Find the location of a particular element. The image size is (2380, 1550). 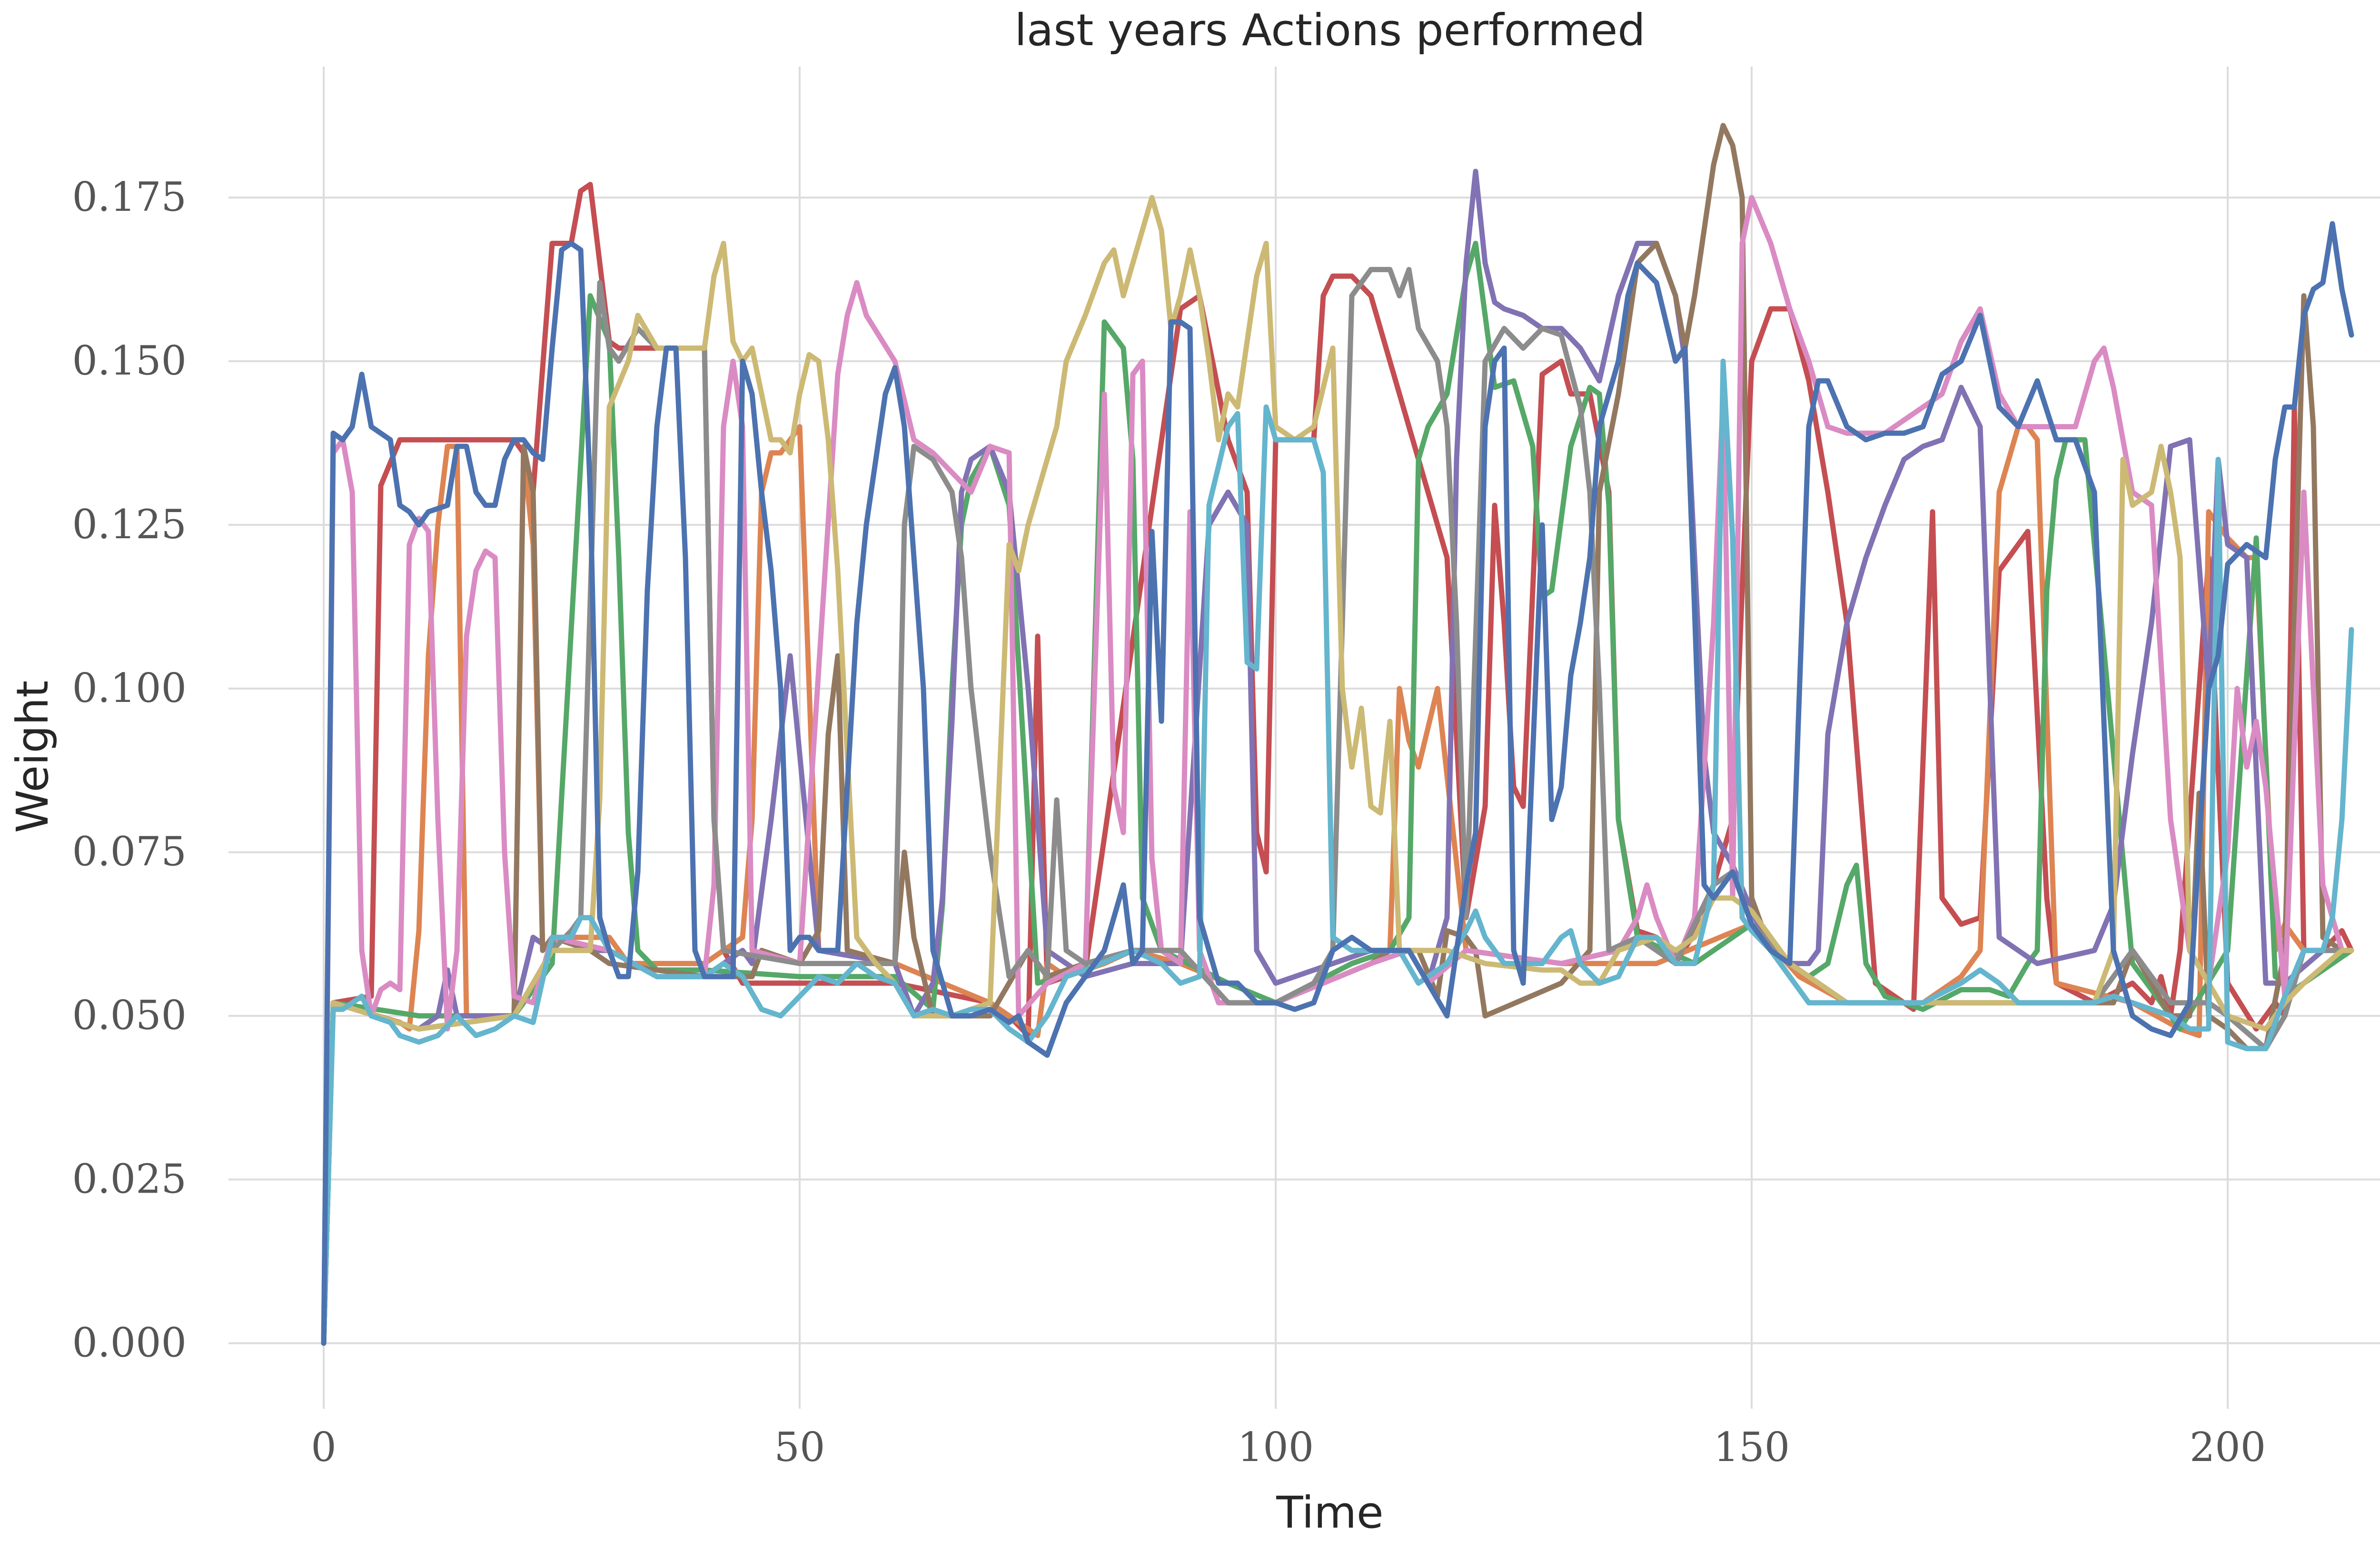

x-tick-label: 100 is located at coordinates (1276, 1447).